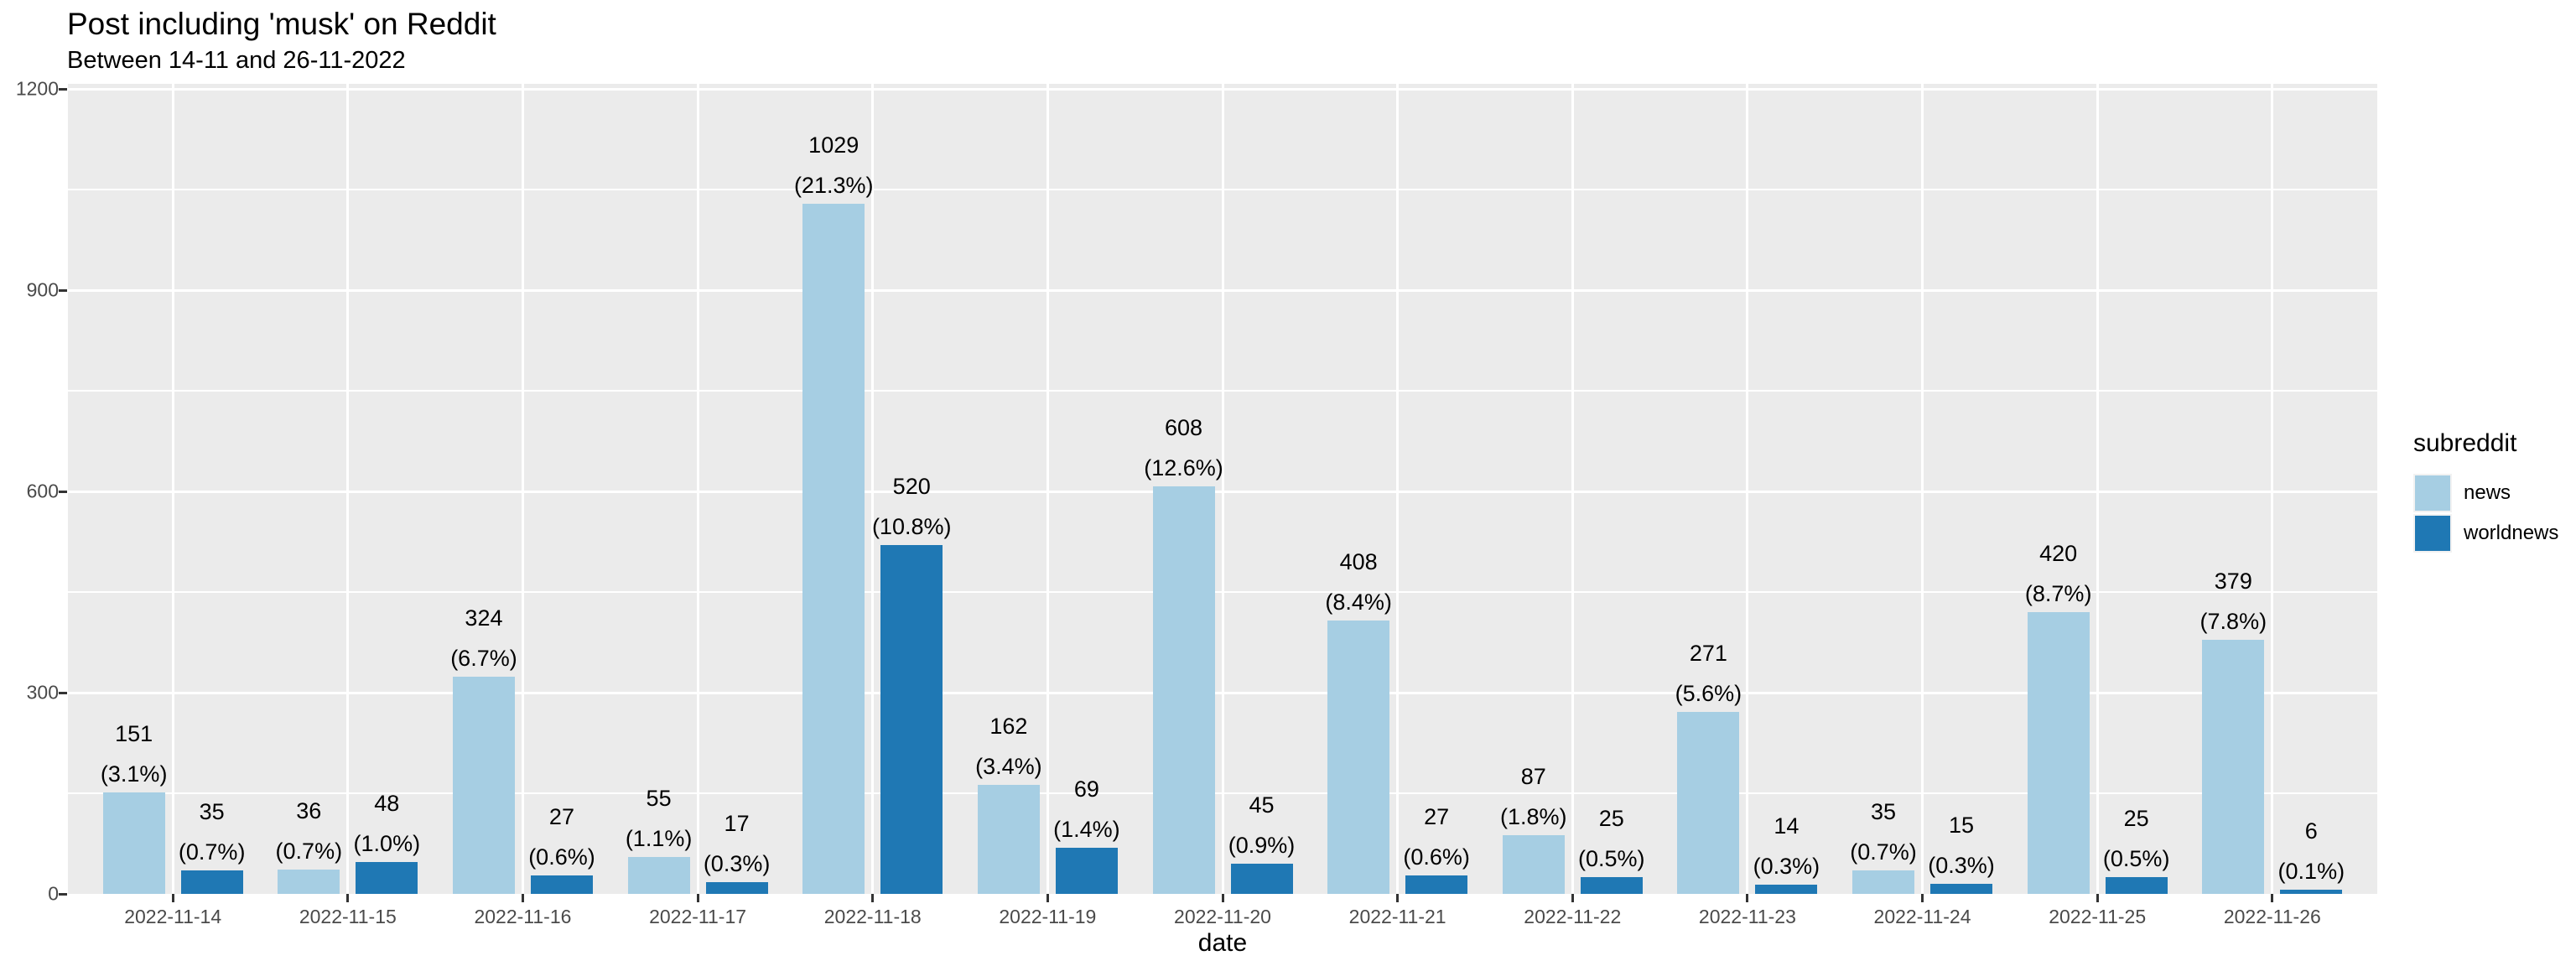 The width and height of the screenshot is (2576, 966). I want to click on bar-label-worldnews-2022-11-22: 25 (0.5%), so click(1611, 838).